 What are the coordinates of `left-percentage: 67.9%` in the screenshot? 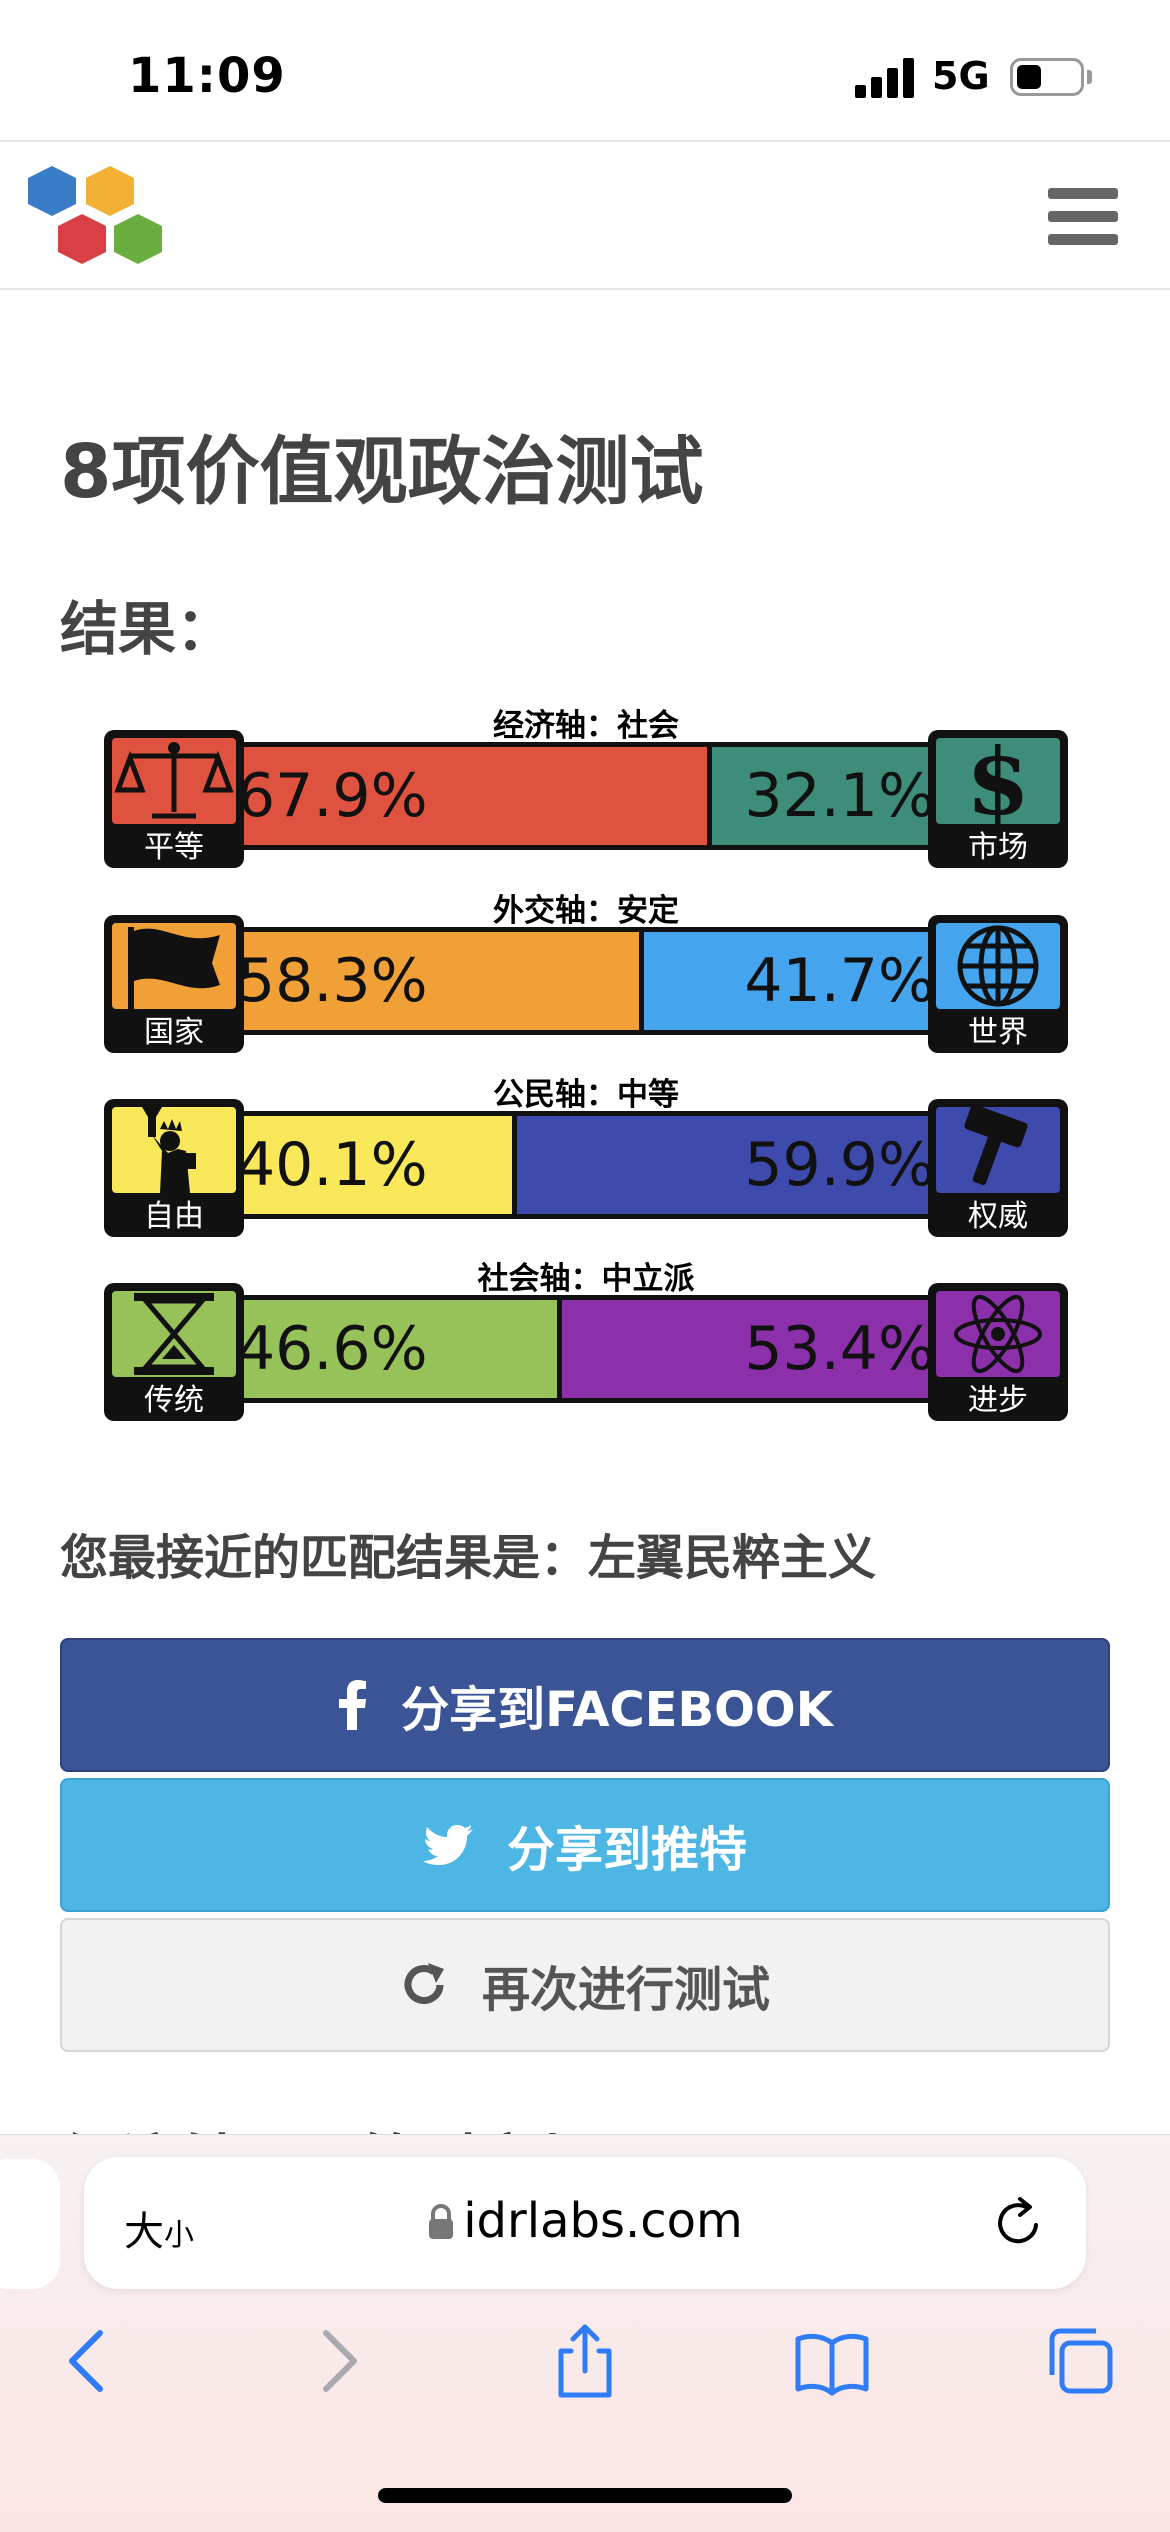 It's located at (332, 796).